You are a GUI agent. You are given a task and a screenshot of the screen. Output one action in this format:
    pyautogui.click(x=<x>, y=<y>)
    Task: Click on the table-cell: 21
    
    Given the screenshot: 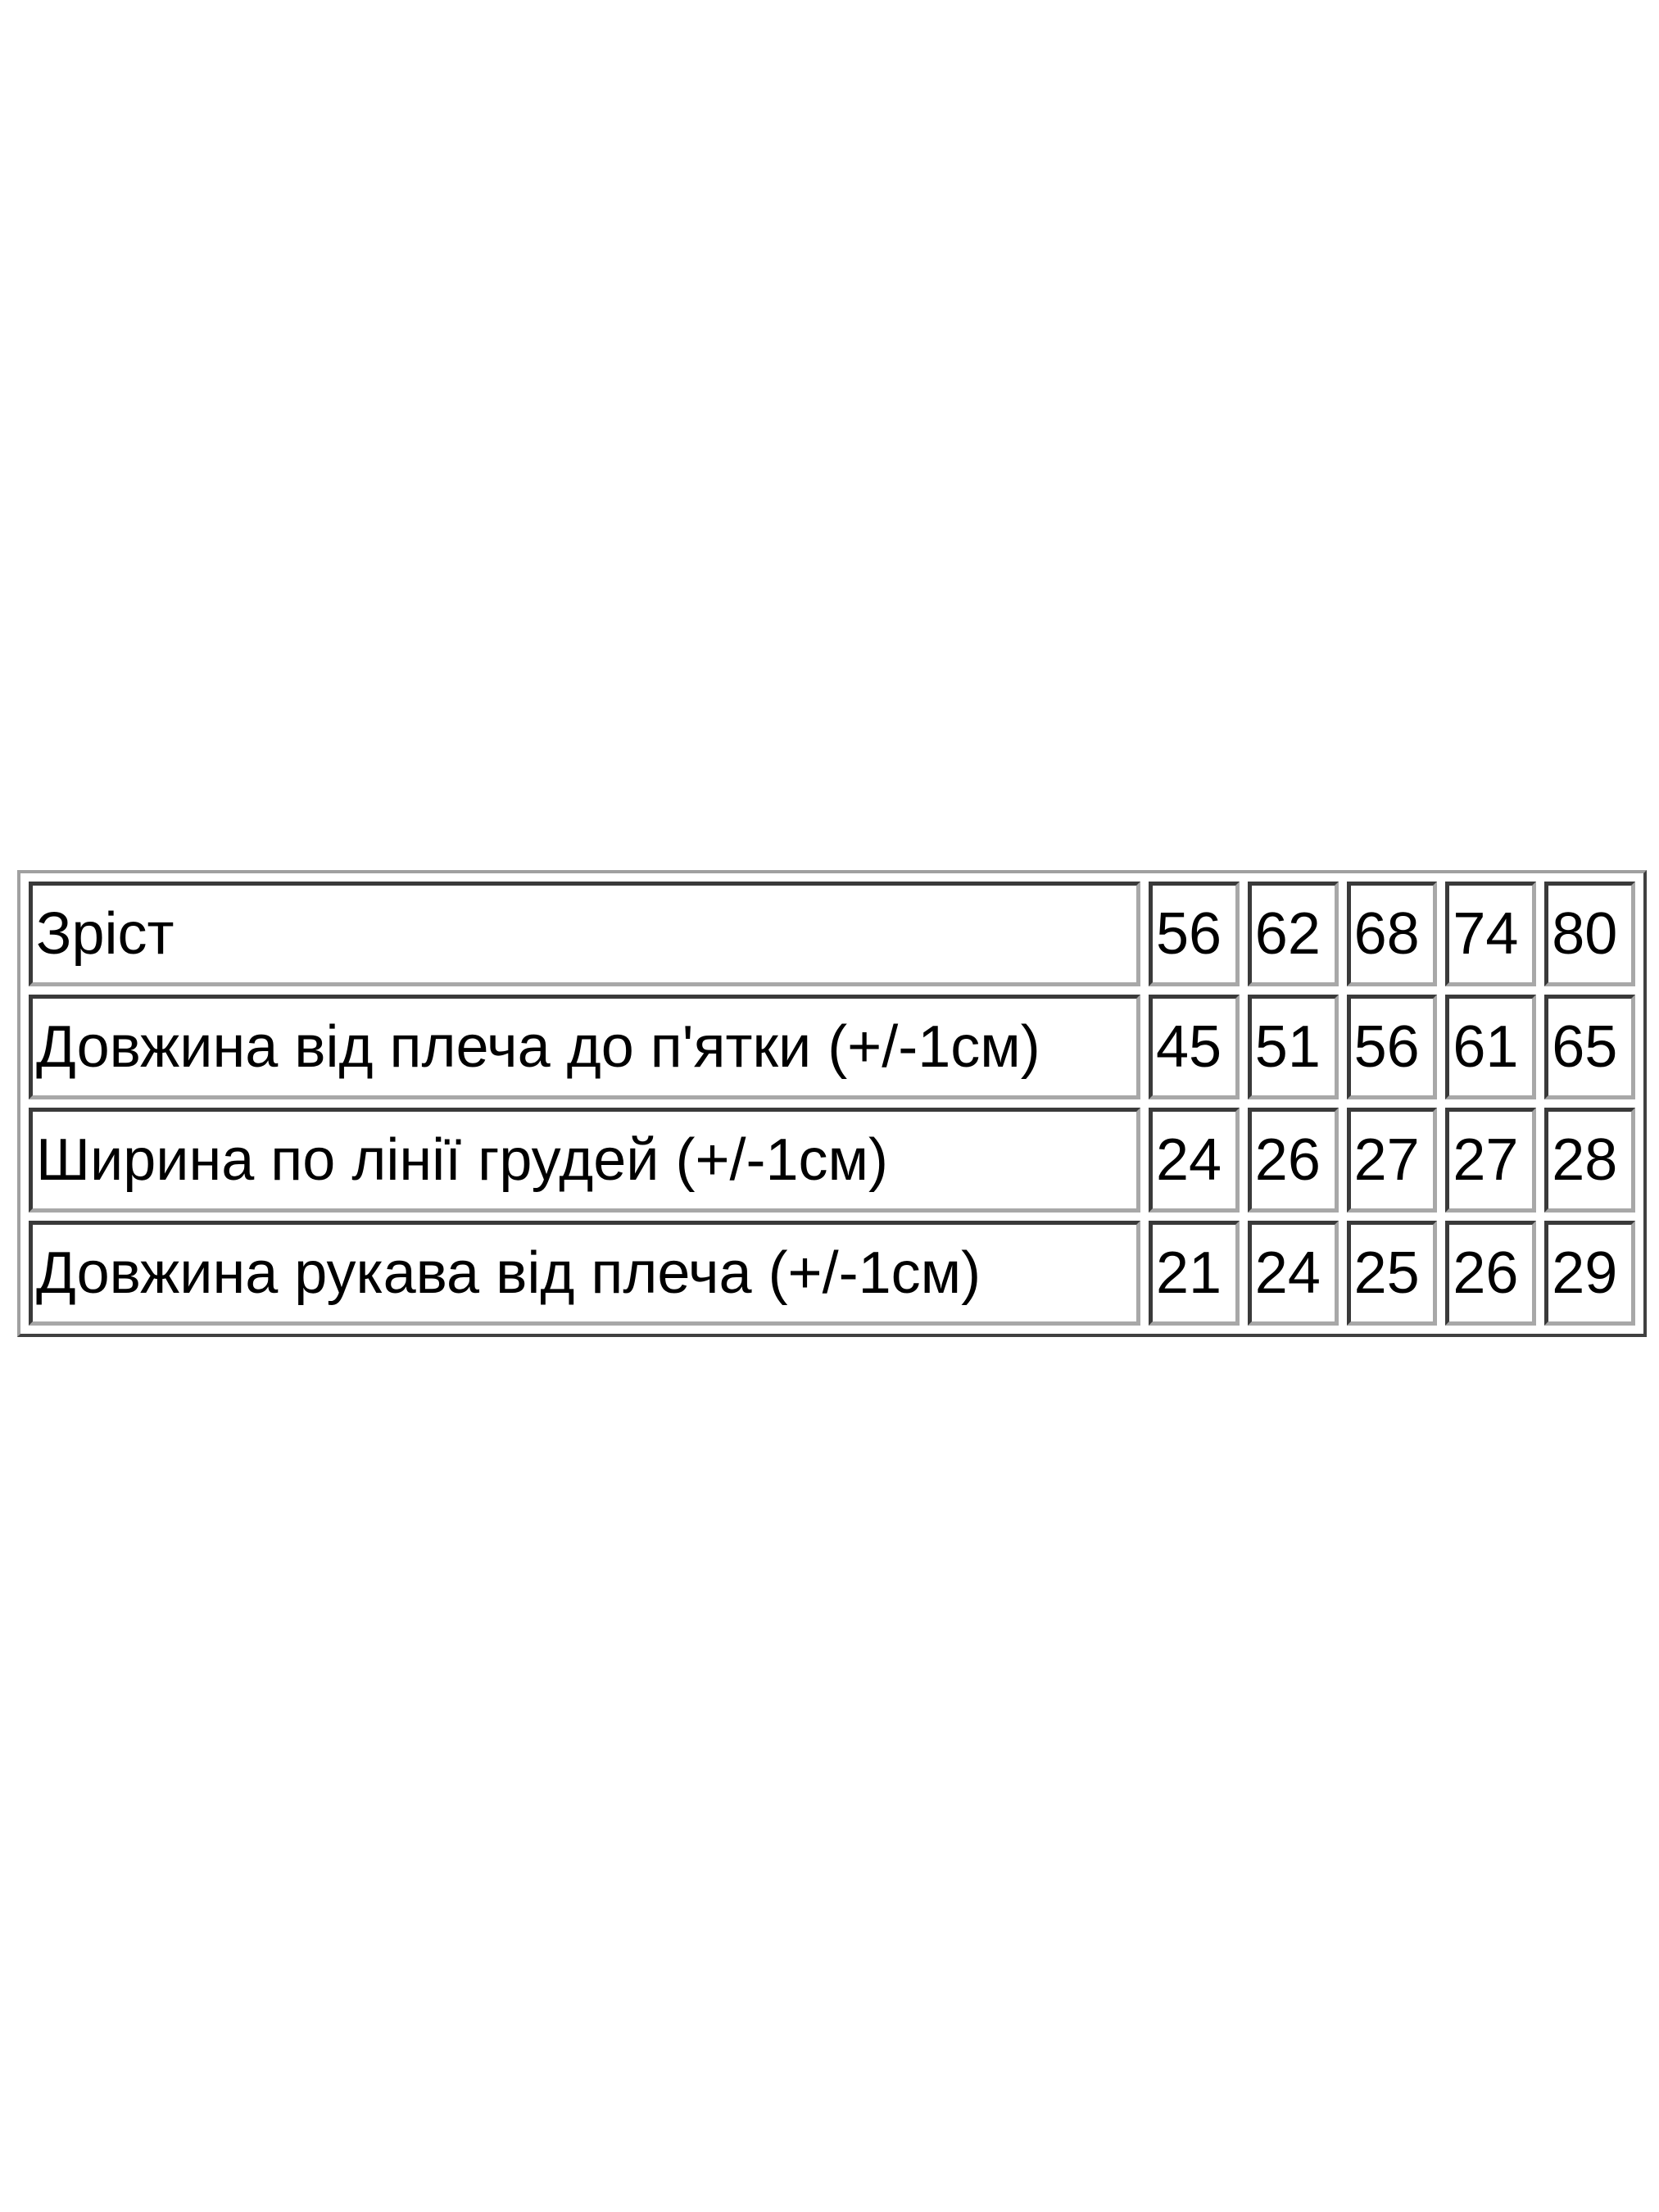 What is the action you would take?
    pyautogui.click(x=1194, y=1273)
    